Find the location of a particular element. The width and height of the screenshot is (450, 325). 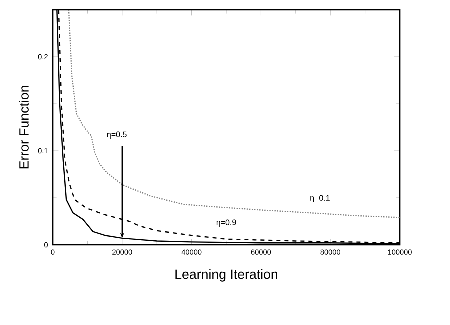

annotation: η=0.1 is located at coordinates (320, 199).